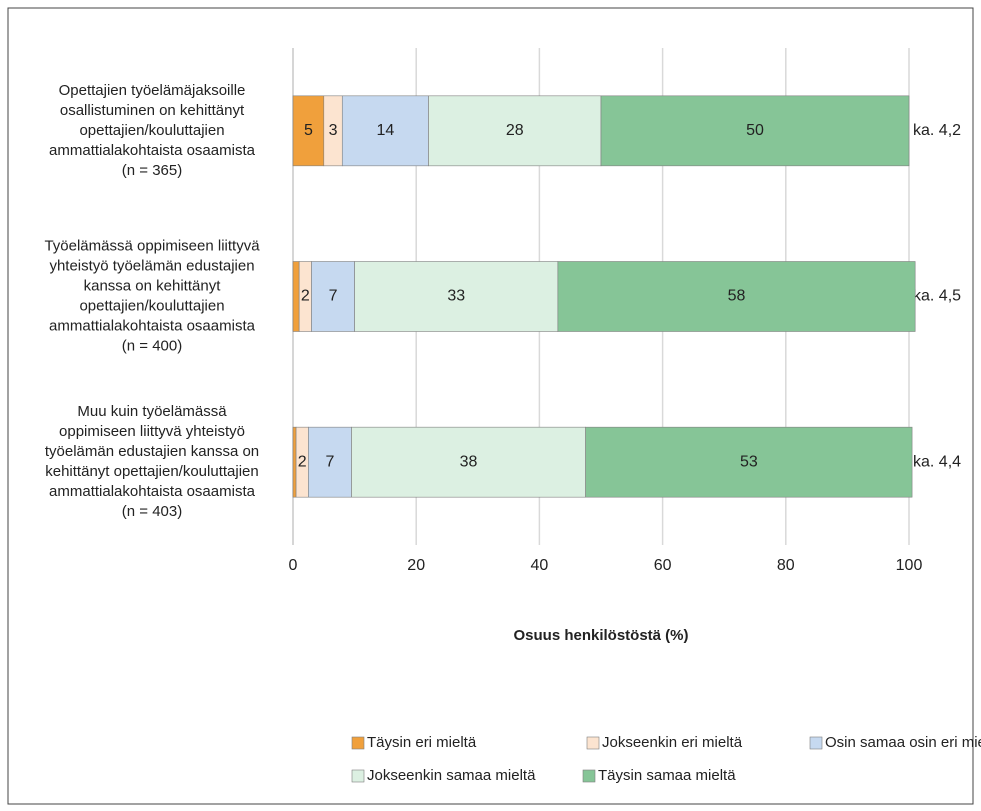 This screenshot has height=811, width=981. I want to click on category-label: työelämän edustajien kanssa on, so click(152, 451).